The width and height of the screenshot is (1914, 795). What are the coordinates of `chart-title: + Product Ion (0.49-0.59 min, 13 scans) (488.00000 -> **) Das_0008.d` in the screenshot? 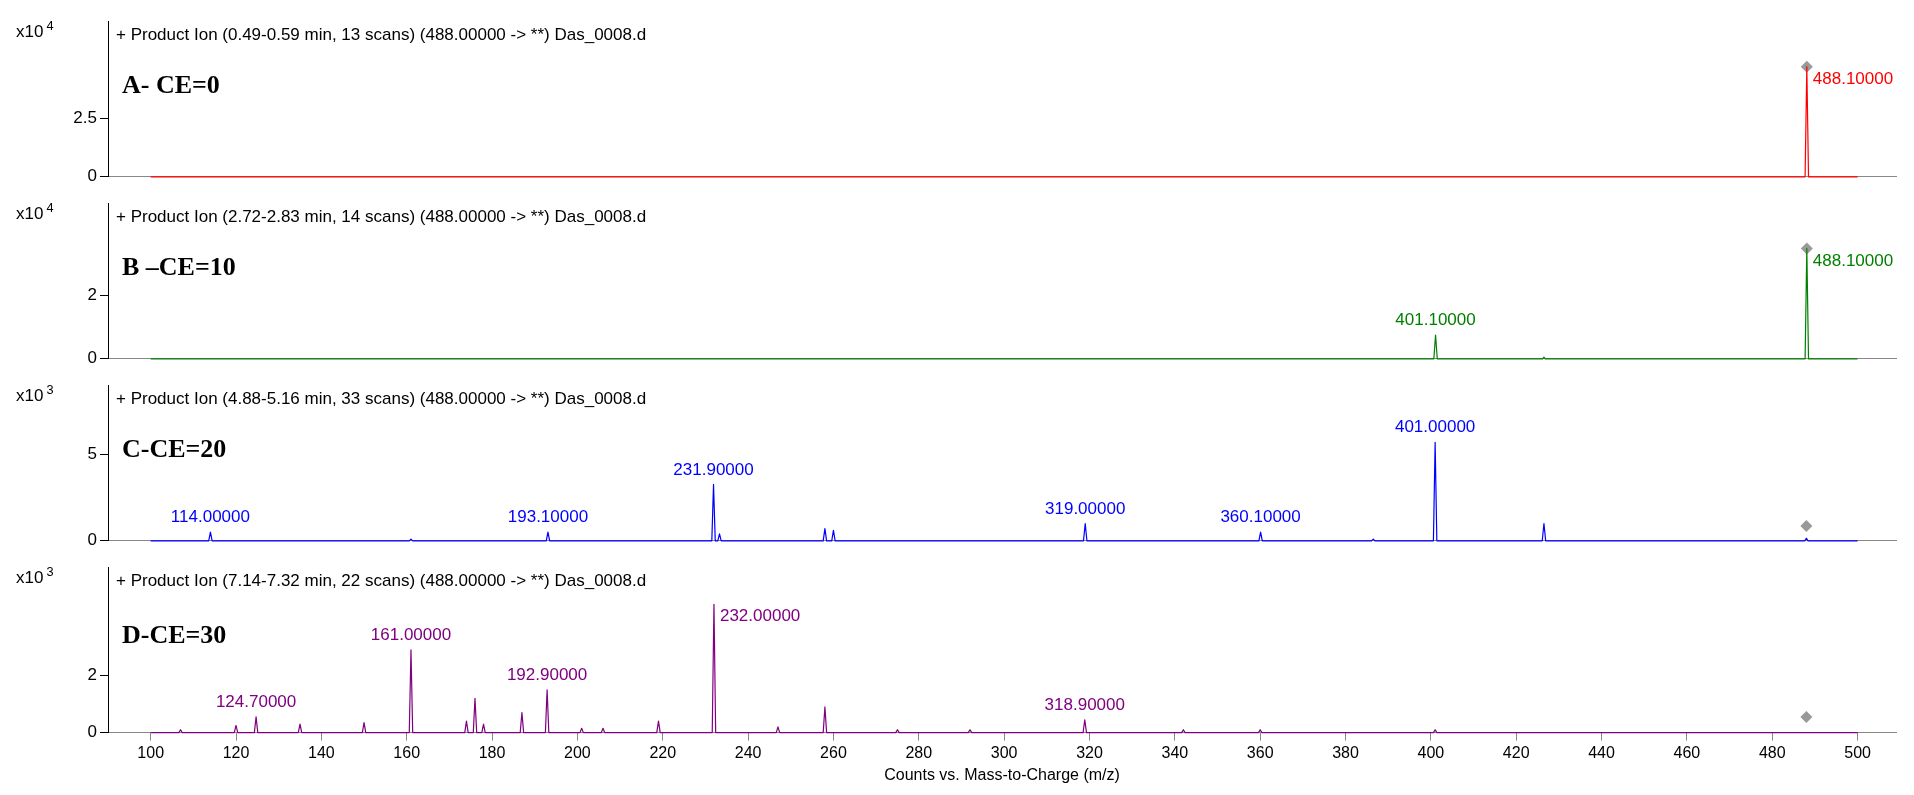 It's located at (381, 35).